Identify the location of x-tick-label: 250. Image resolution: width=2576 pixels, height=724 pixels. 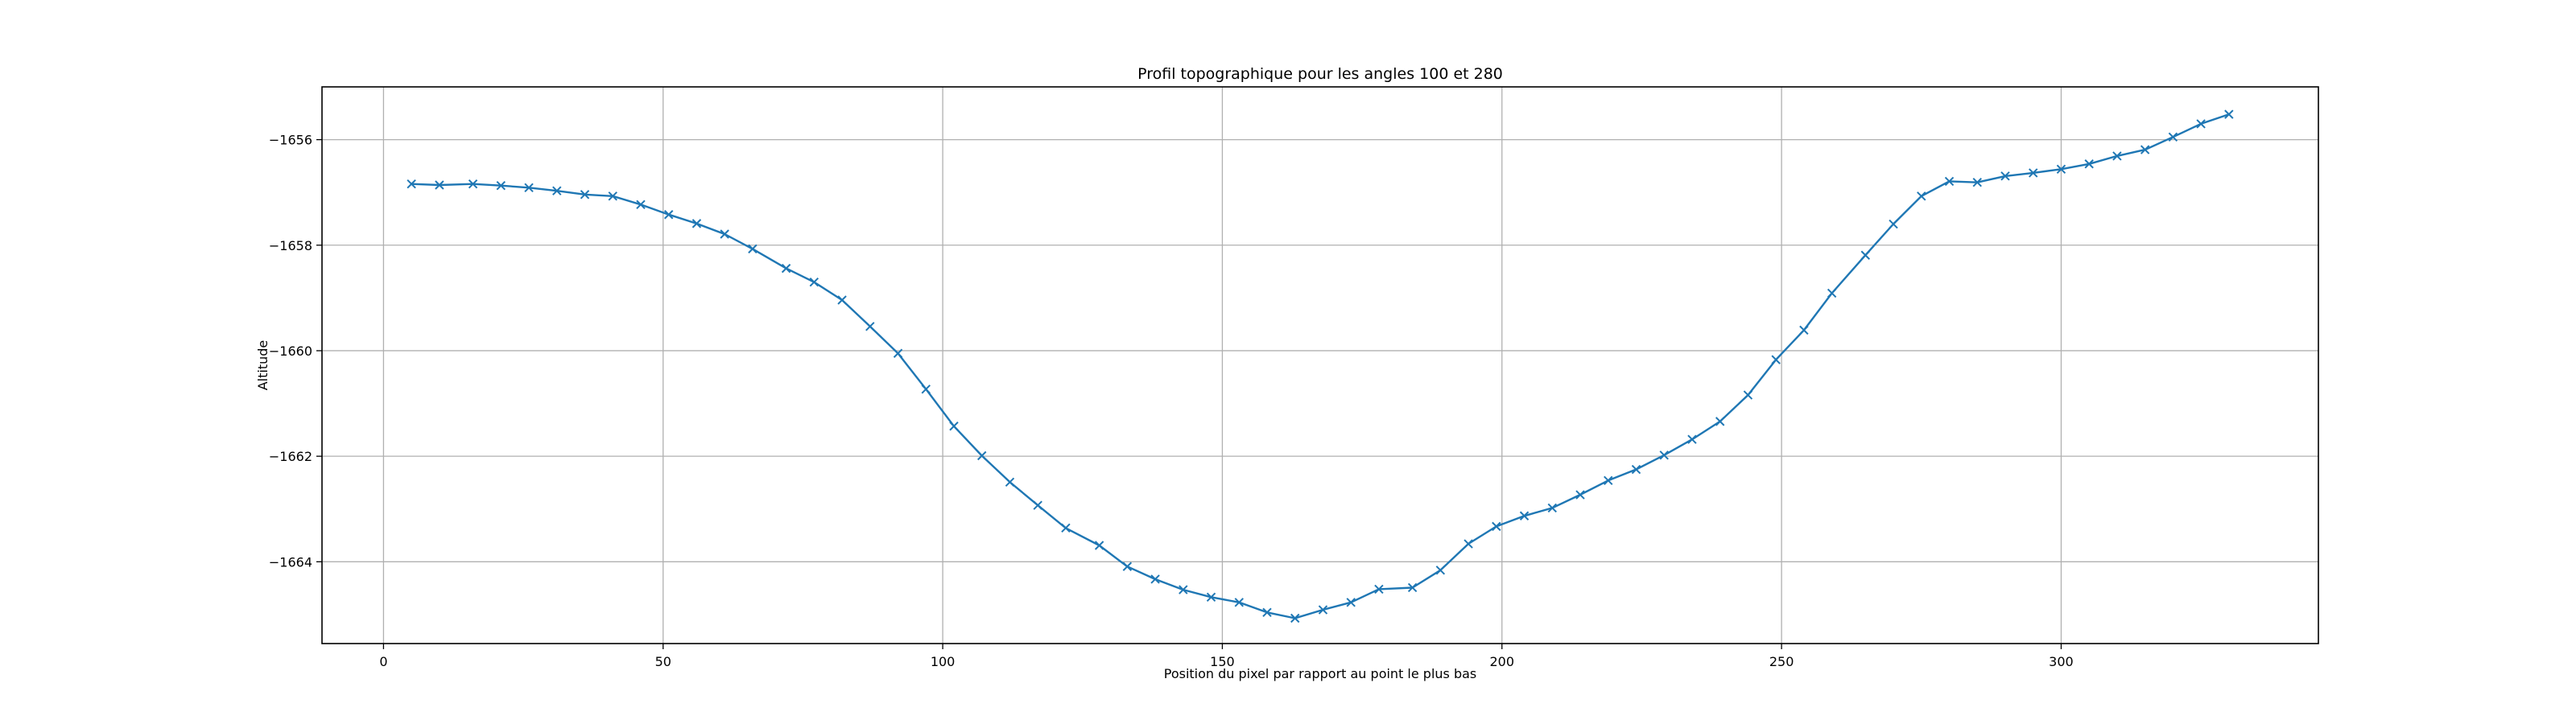
(1781, 661).